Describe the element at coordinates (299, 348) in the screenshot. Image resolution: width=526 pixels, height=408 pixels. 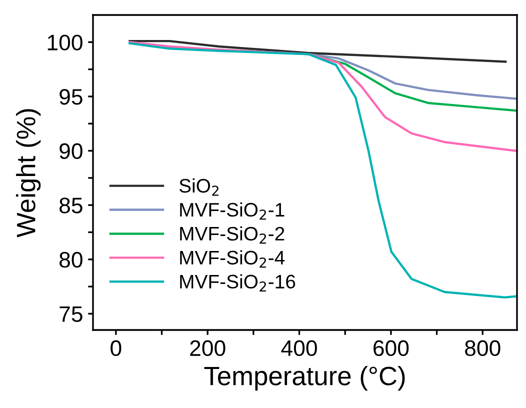
I see `x-tick-label: 400` at that location.